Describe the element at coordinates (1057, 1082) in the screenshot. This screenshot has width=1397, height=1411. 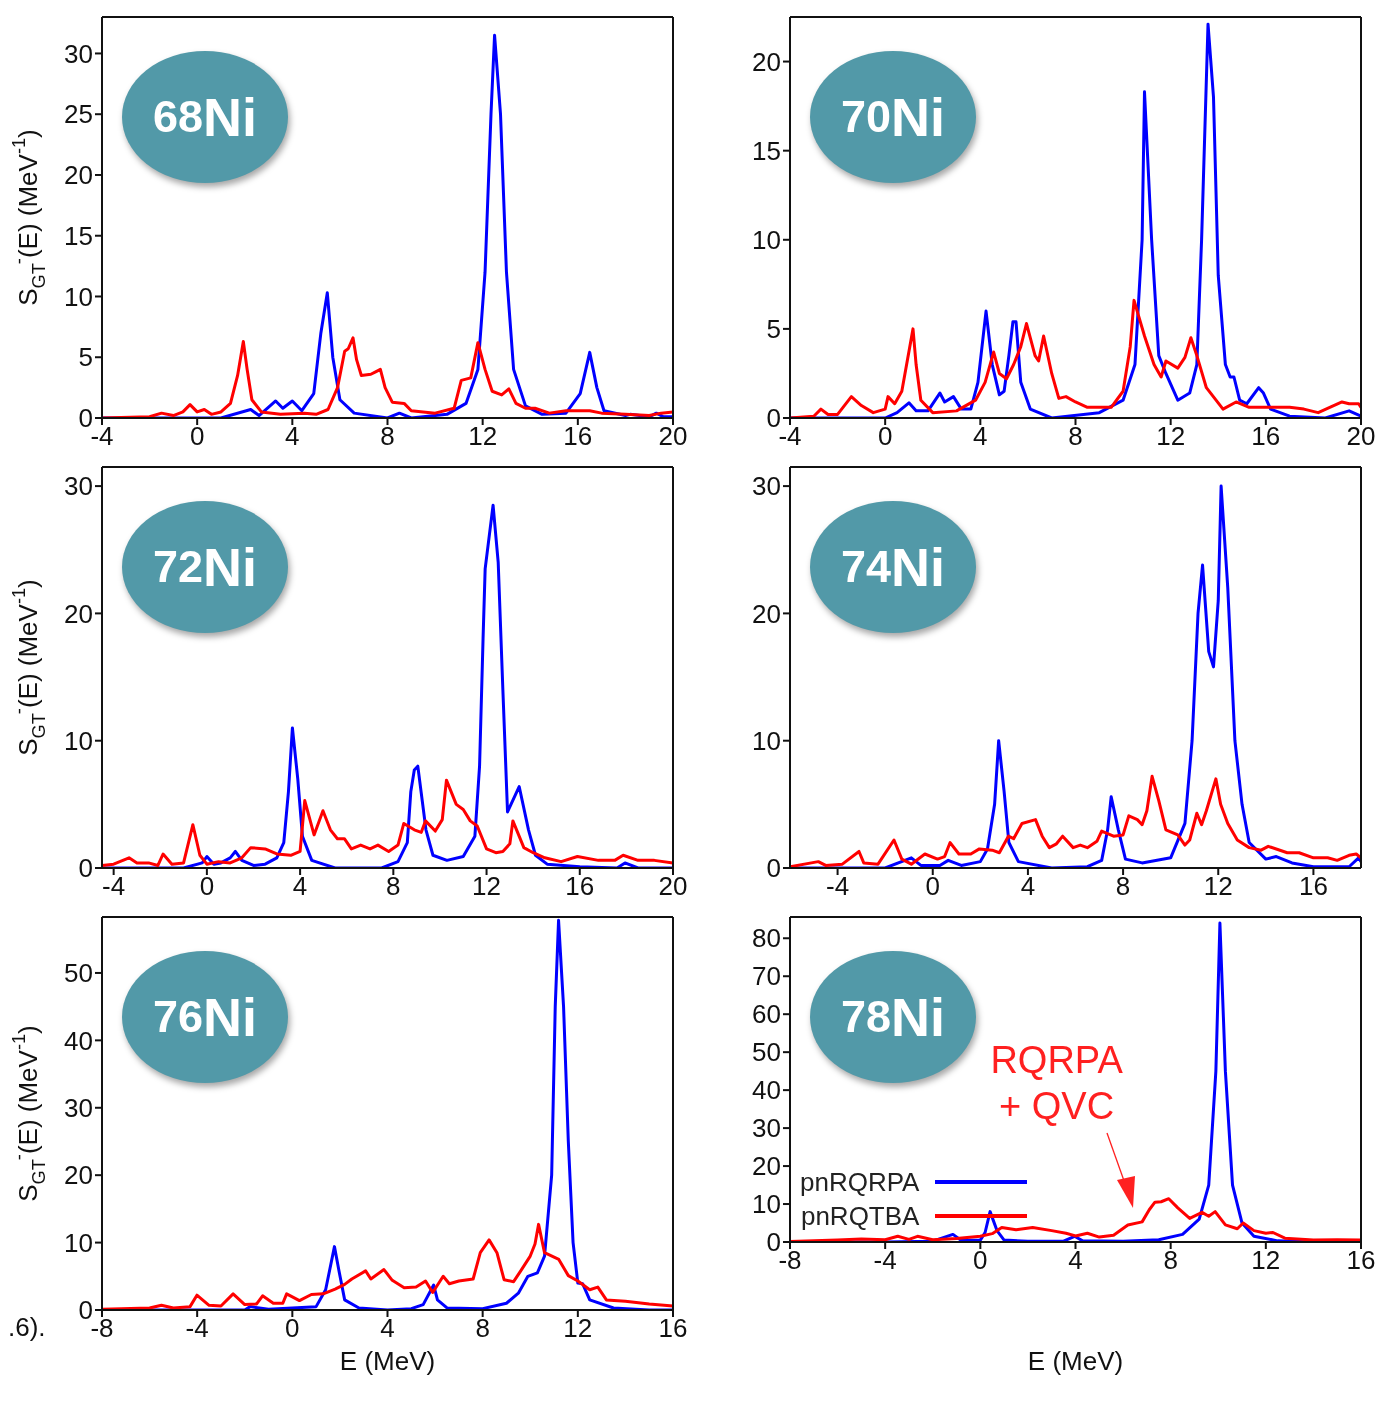
I see `annotation: RQRPA + QVC` at that location.